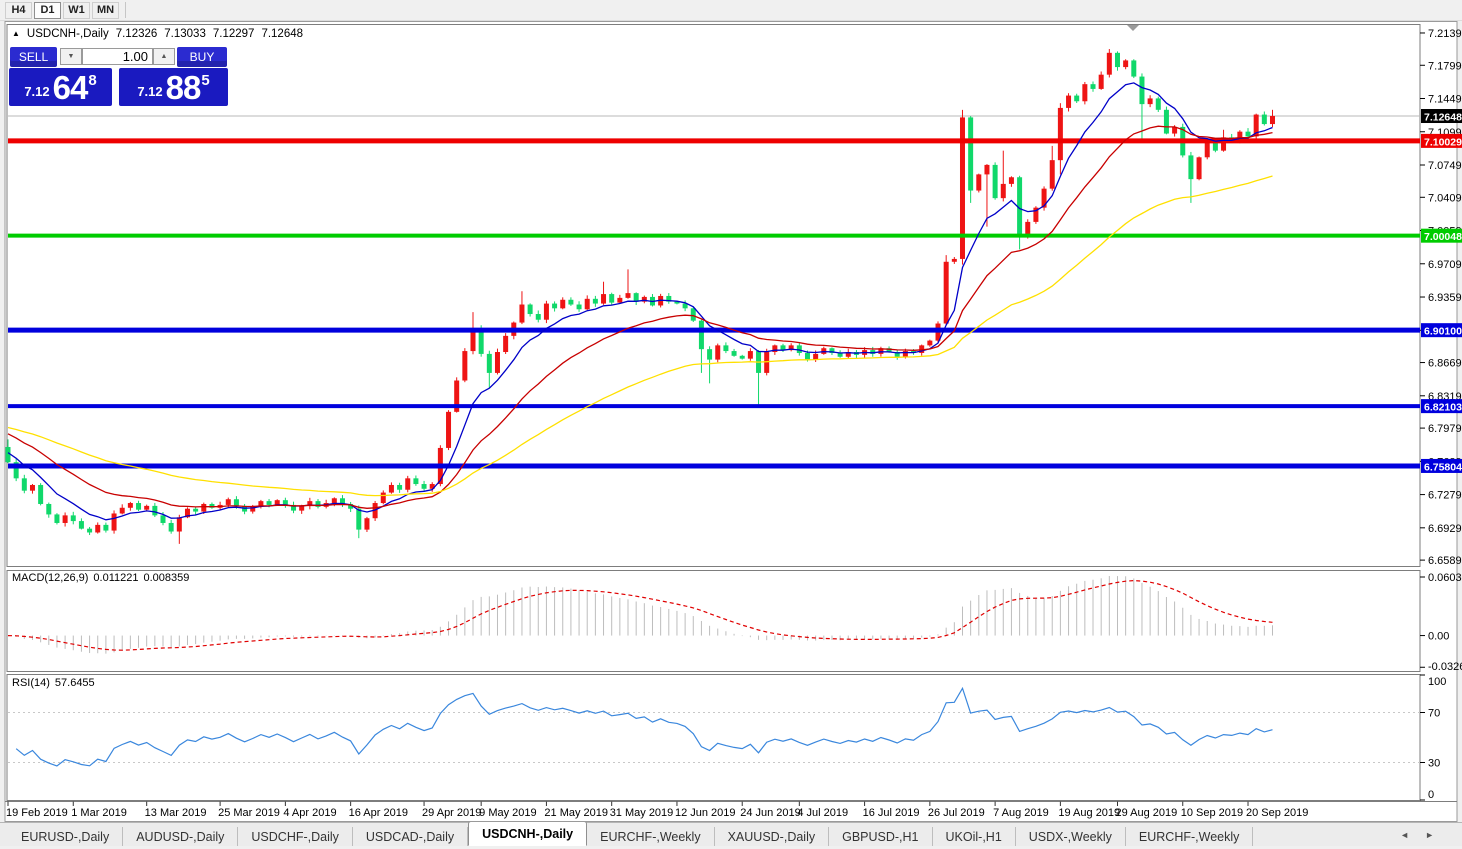 The height and width of the screenshot is (849, 1462). Describe the element at coordinates (1445, 578) in the screenshot. I see `macd-tick-label: 0.060317` at that location.